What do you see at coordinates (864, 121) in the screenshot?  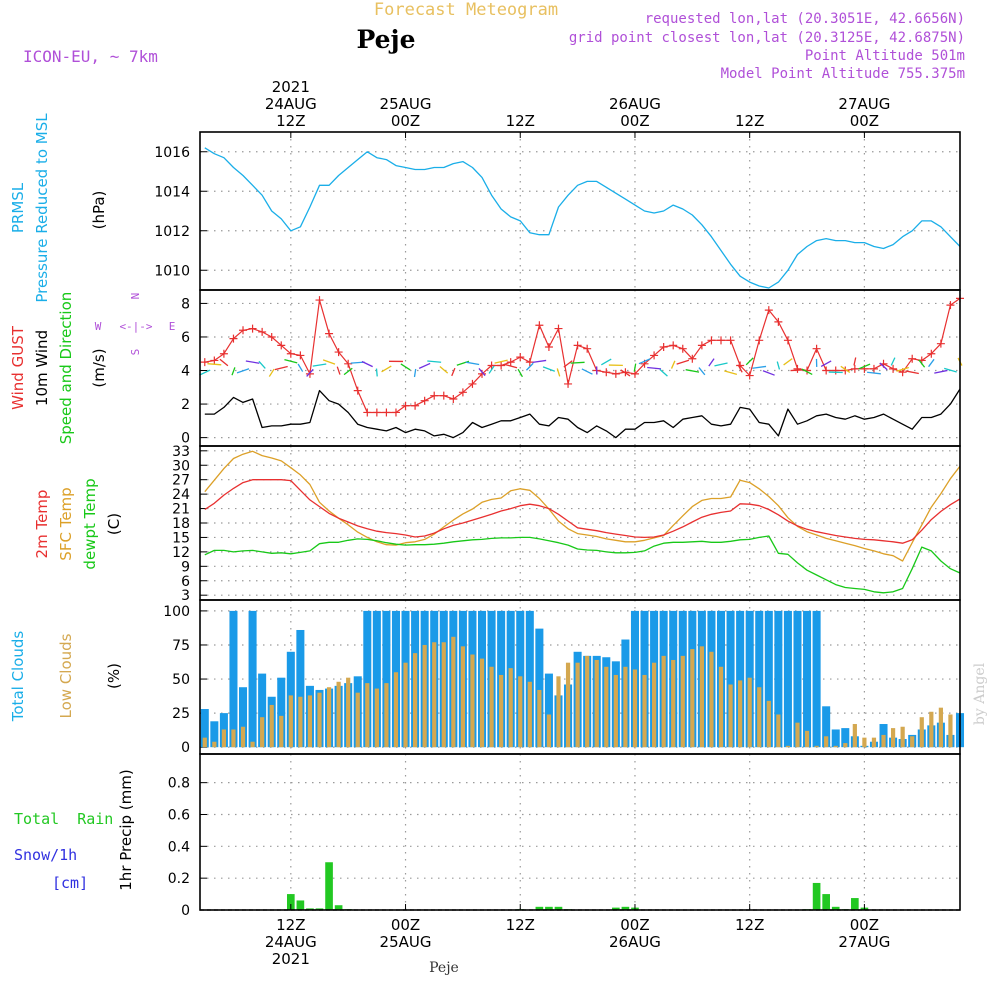 I see `time-label-top: 00Z` at bounding box center [864, 121].